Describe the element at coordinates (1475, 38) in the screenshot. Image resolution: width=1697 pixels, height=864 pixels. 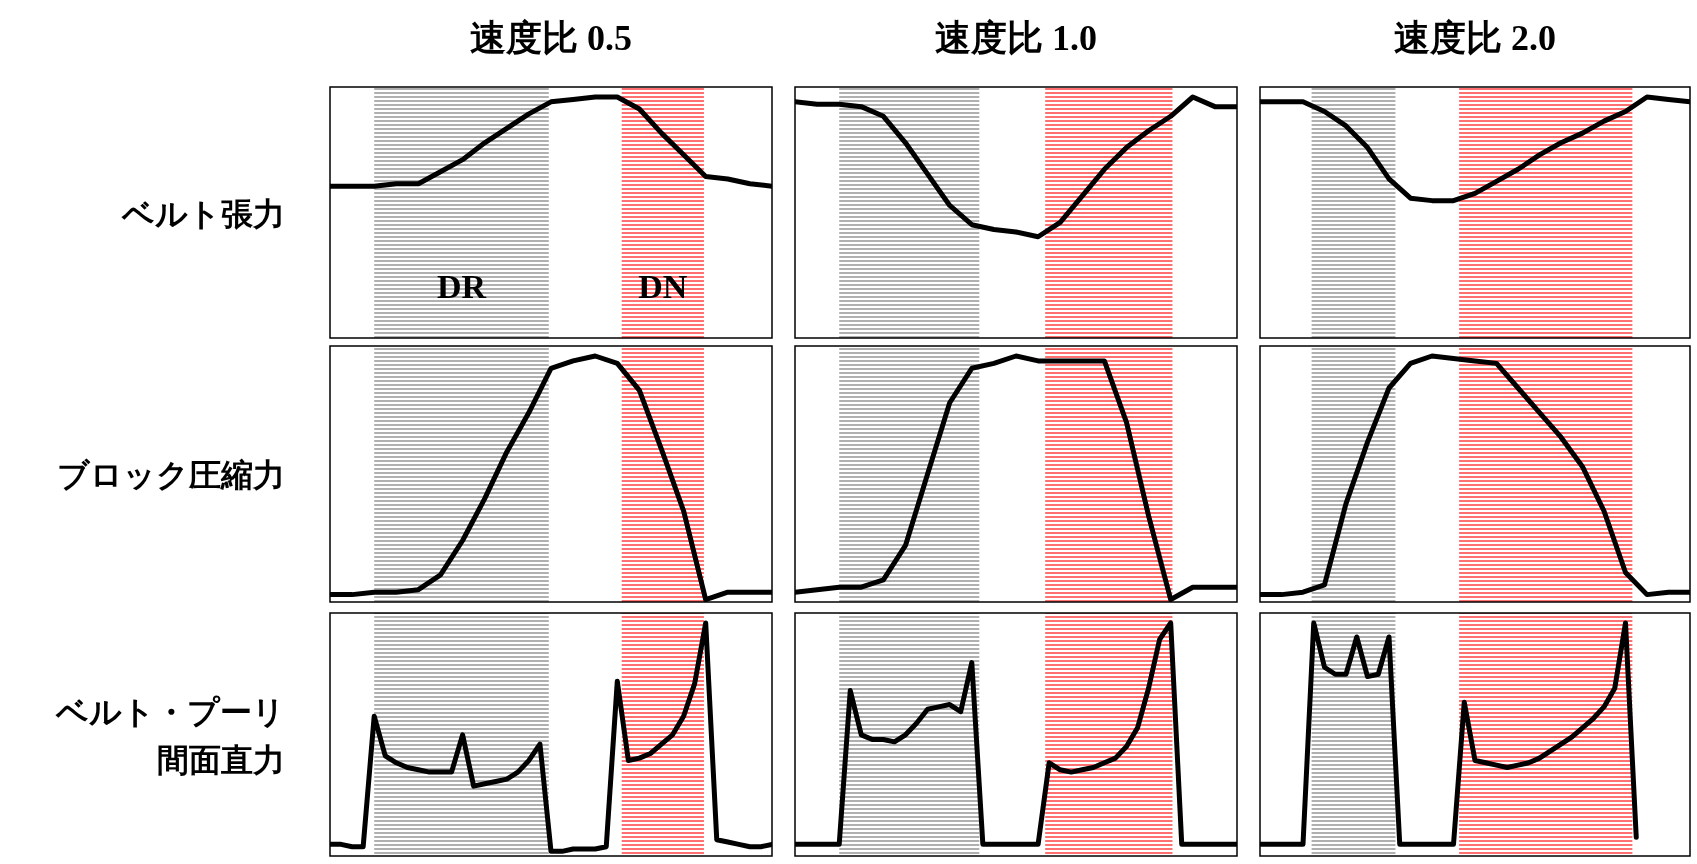
I see `chart-title: 速度比 2.0` at that location.